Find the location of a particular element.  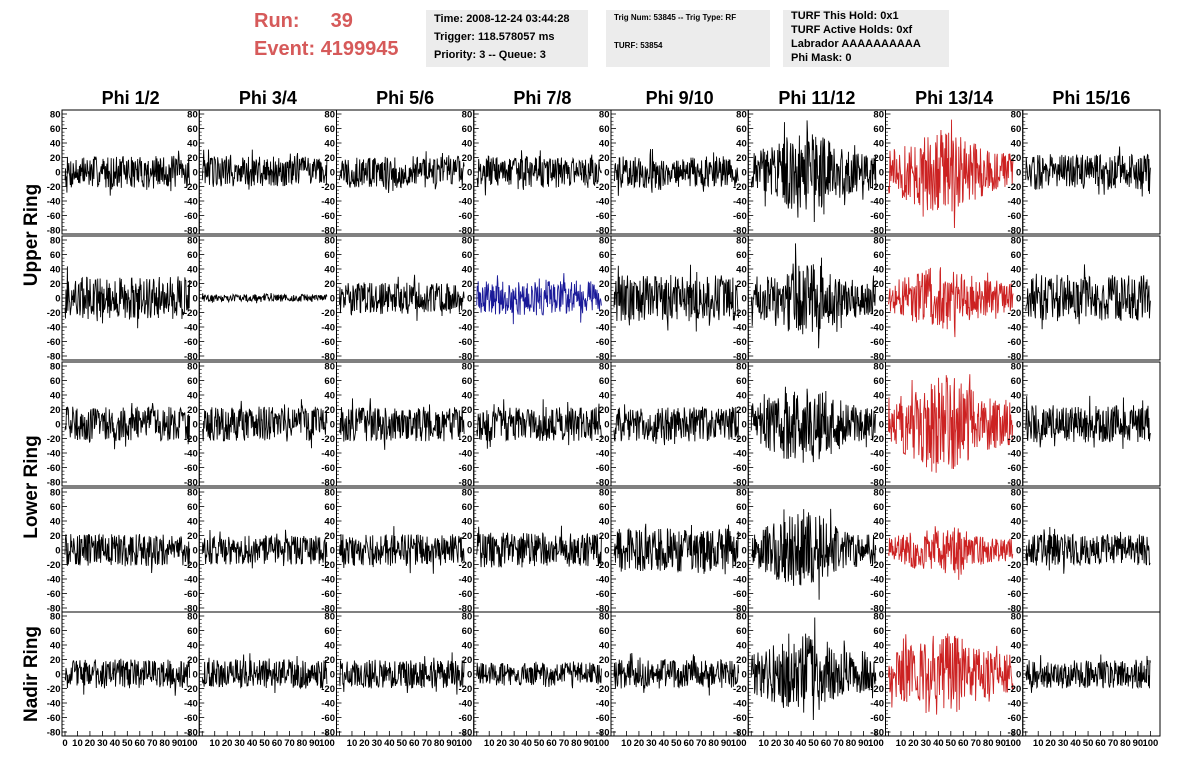

x-tick-label: 70 is located at coordinates (1113, 743).